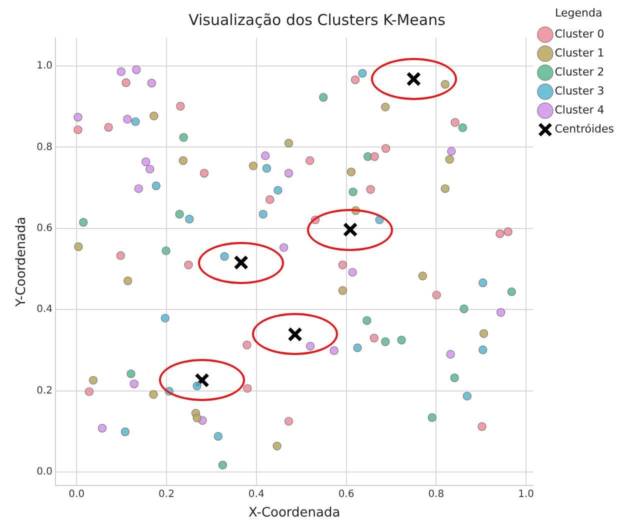  What do you see at coordinates (317, 19) in the screenshot?
I see `chart-title: Visualização dos Clusters K-Means` at bounding box center [317, 19].